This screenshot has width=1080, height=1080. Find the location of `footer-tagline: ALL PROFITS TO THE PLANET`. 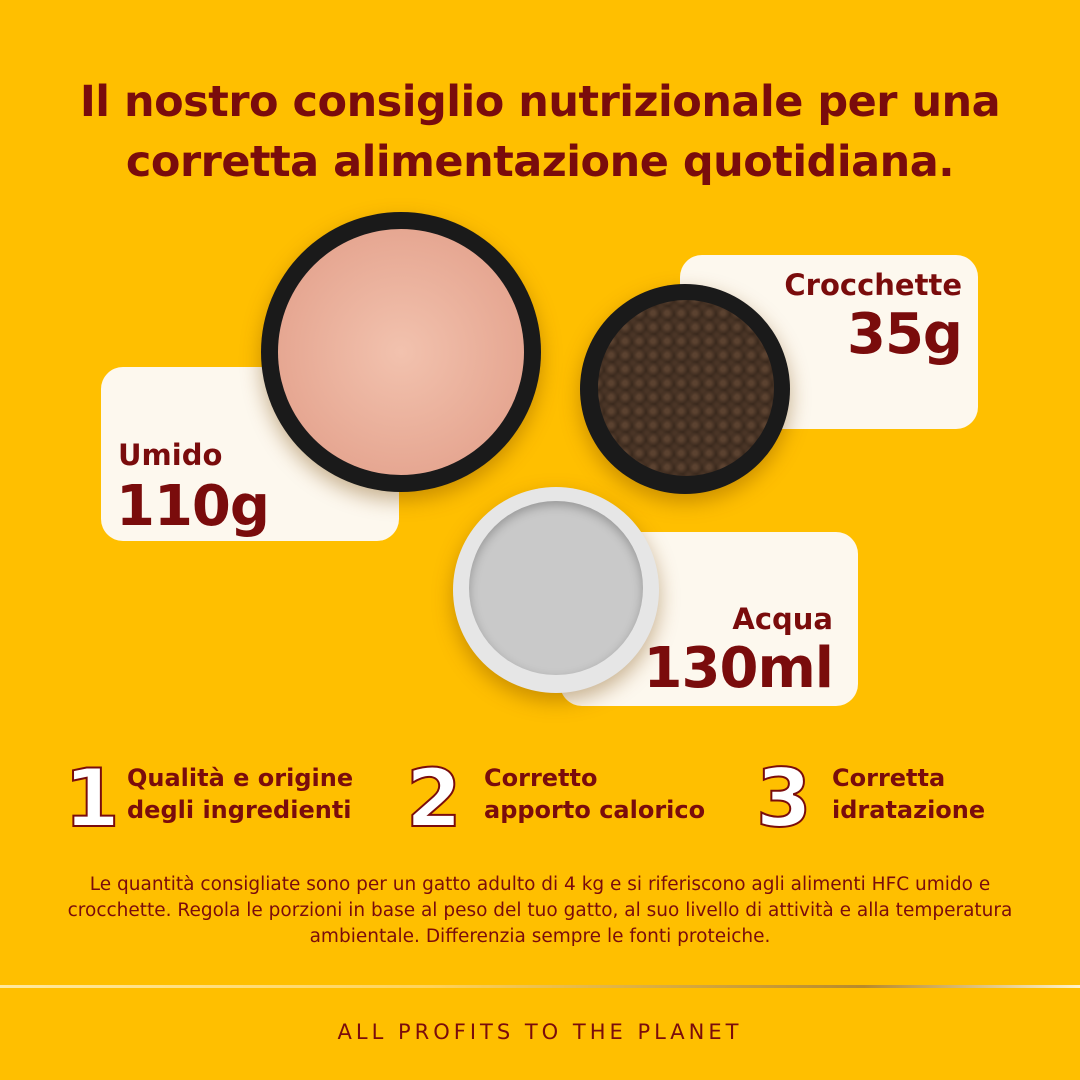

footer-tagline: ALL PROFITS TO THE PLANET is located at coordinates (540, 1032).